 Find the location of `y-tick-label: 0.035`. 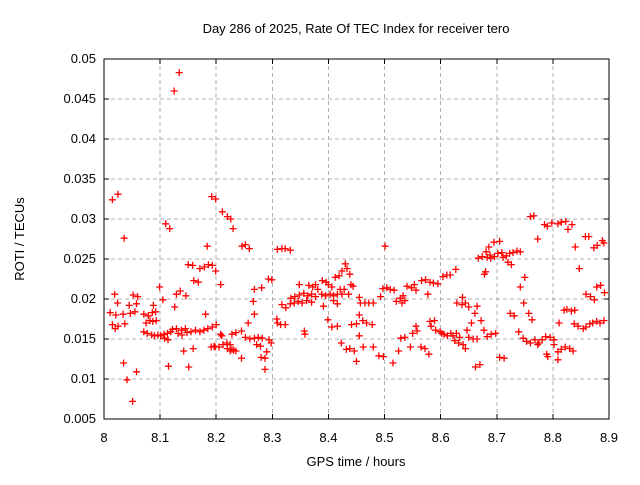

y-tick-label: 0.035 is located at coordinates (79, 178).